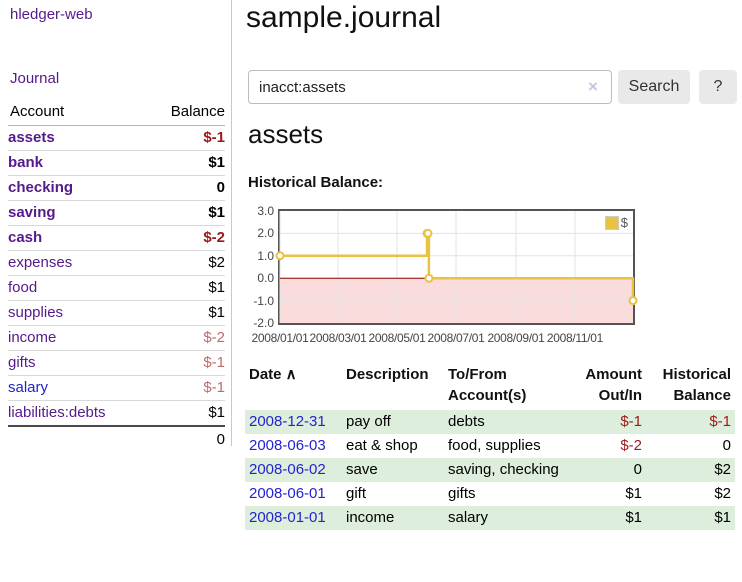 The image size is (742, 582). Describe the element at coordinates (393, 386) in the screenshot. I see `register-column-header: Description` at that location.